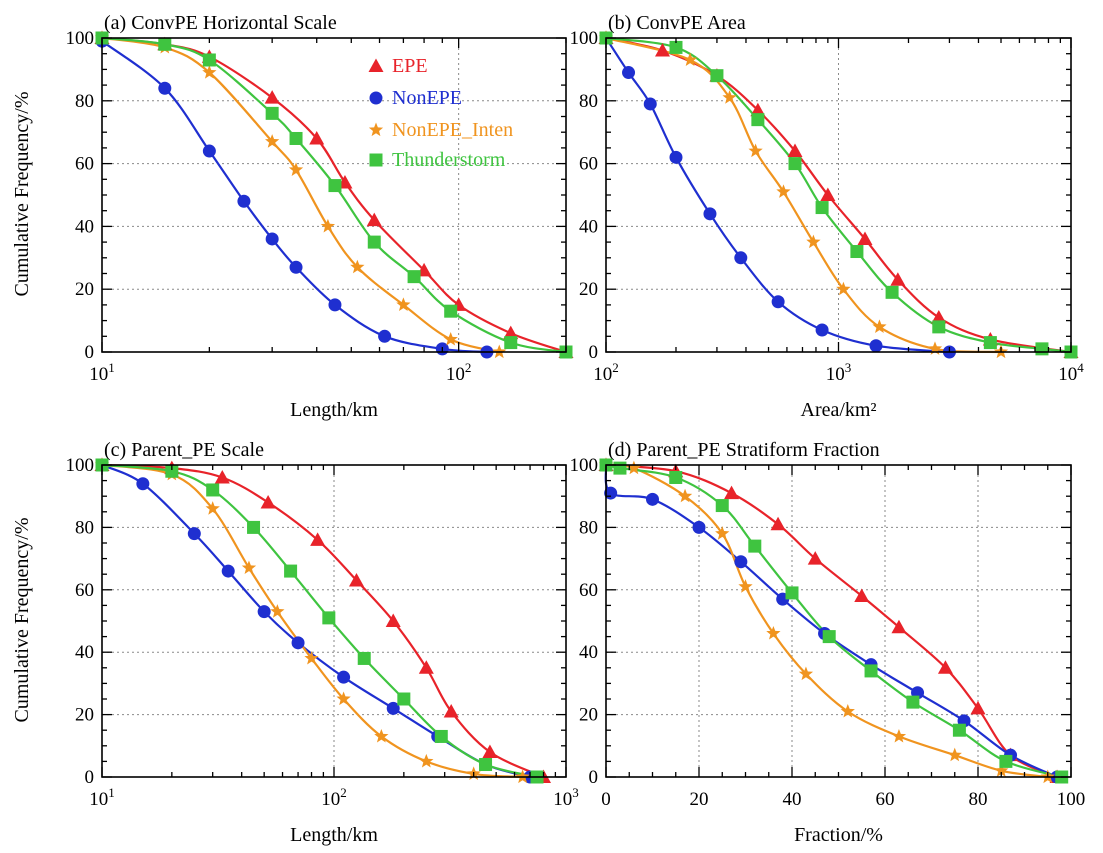 This screenshot has height=853, width=1103. What do you see at coordinates (102, 372) in the screenshot?
I see `panel-0-xtick-label: 10¹` at bounding box center [102, 372].